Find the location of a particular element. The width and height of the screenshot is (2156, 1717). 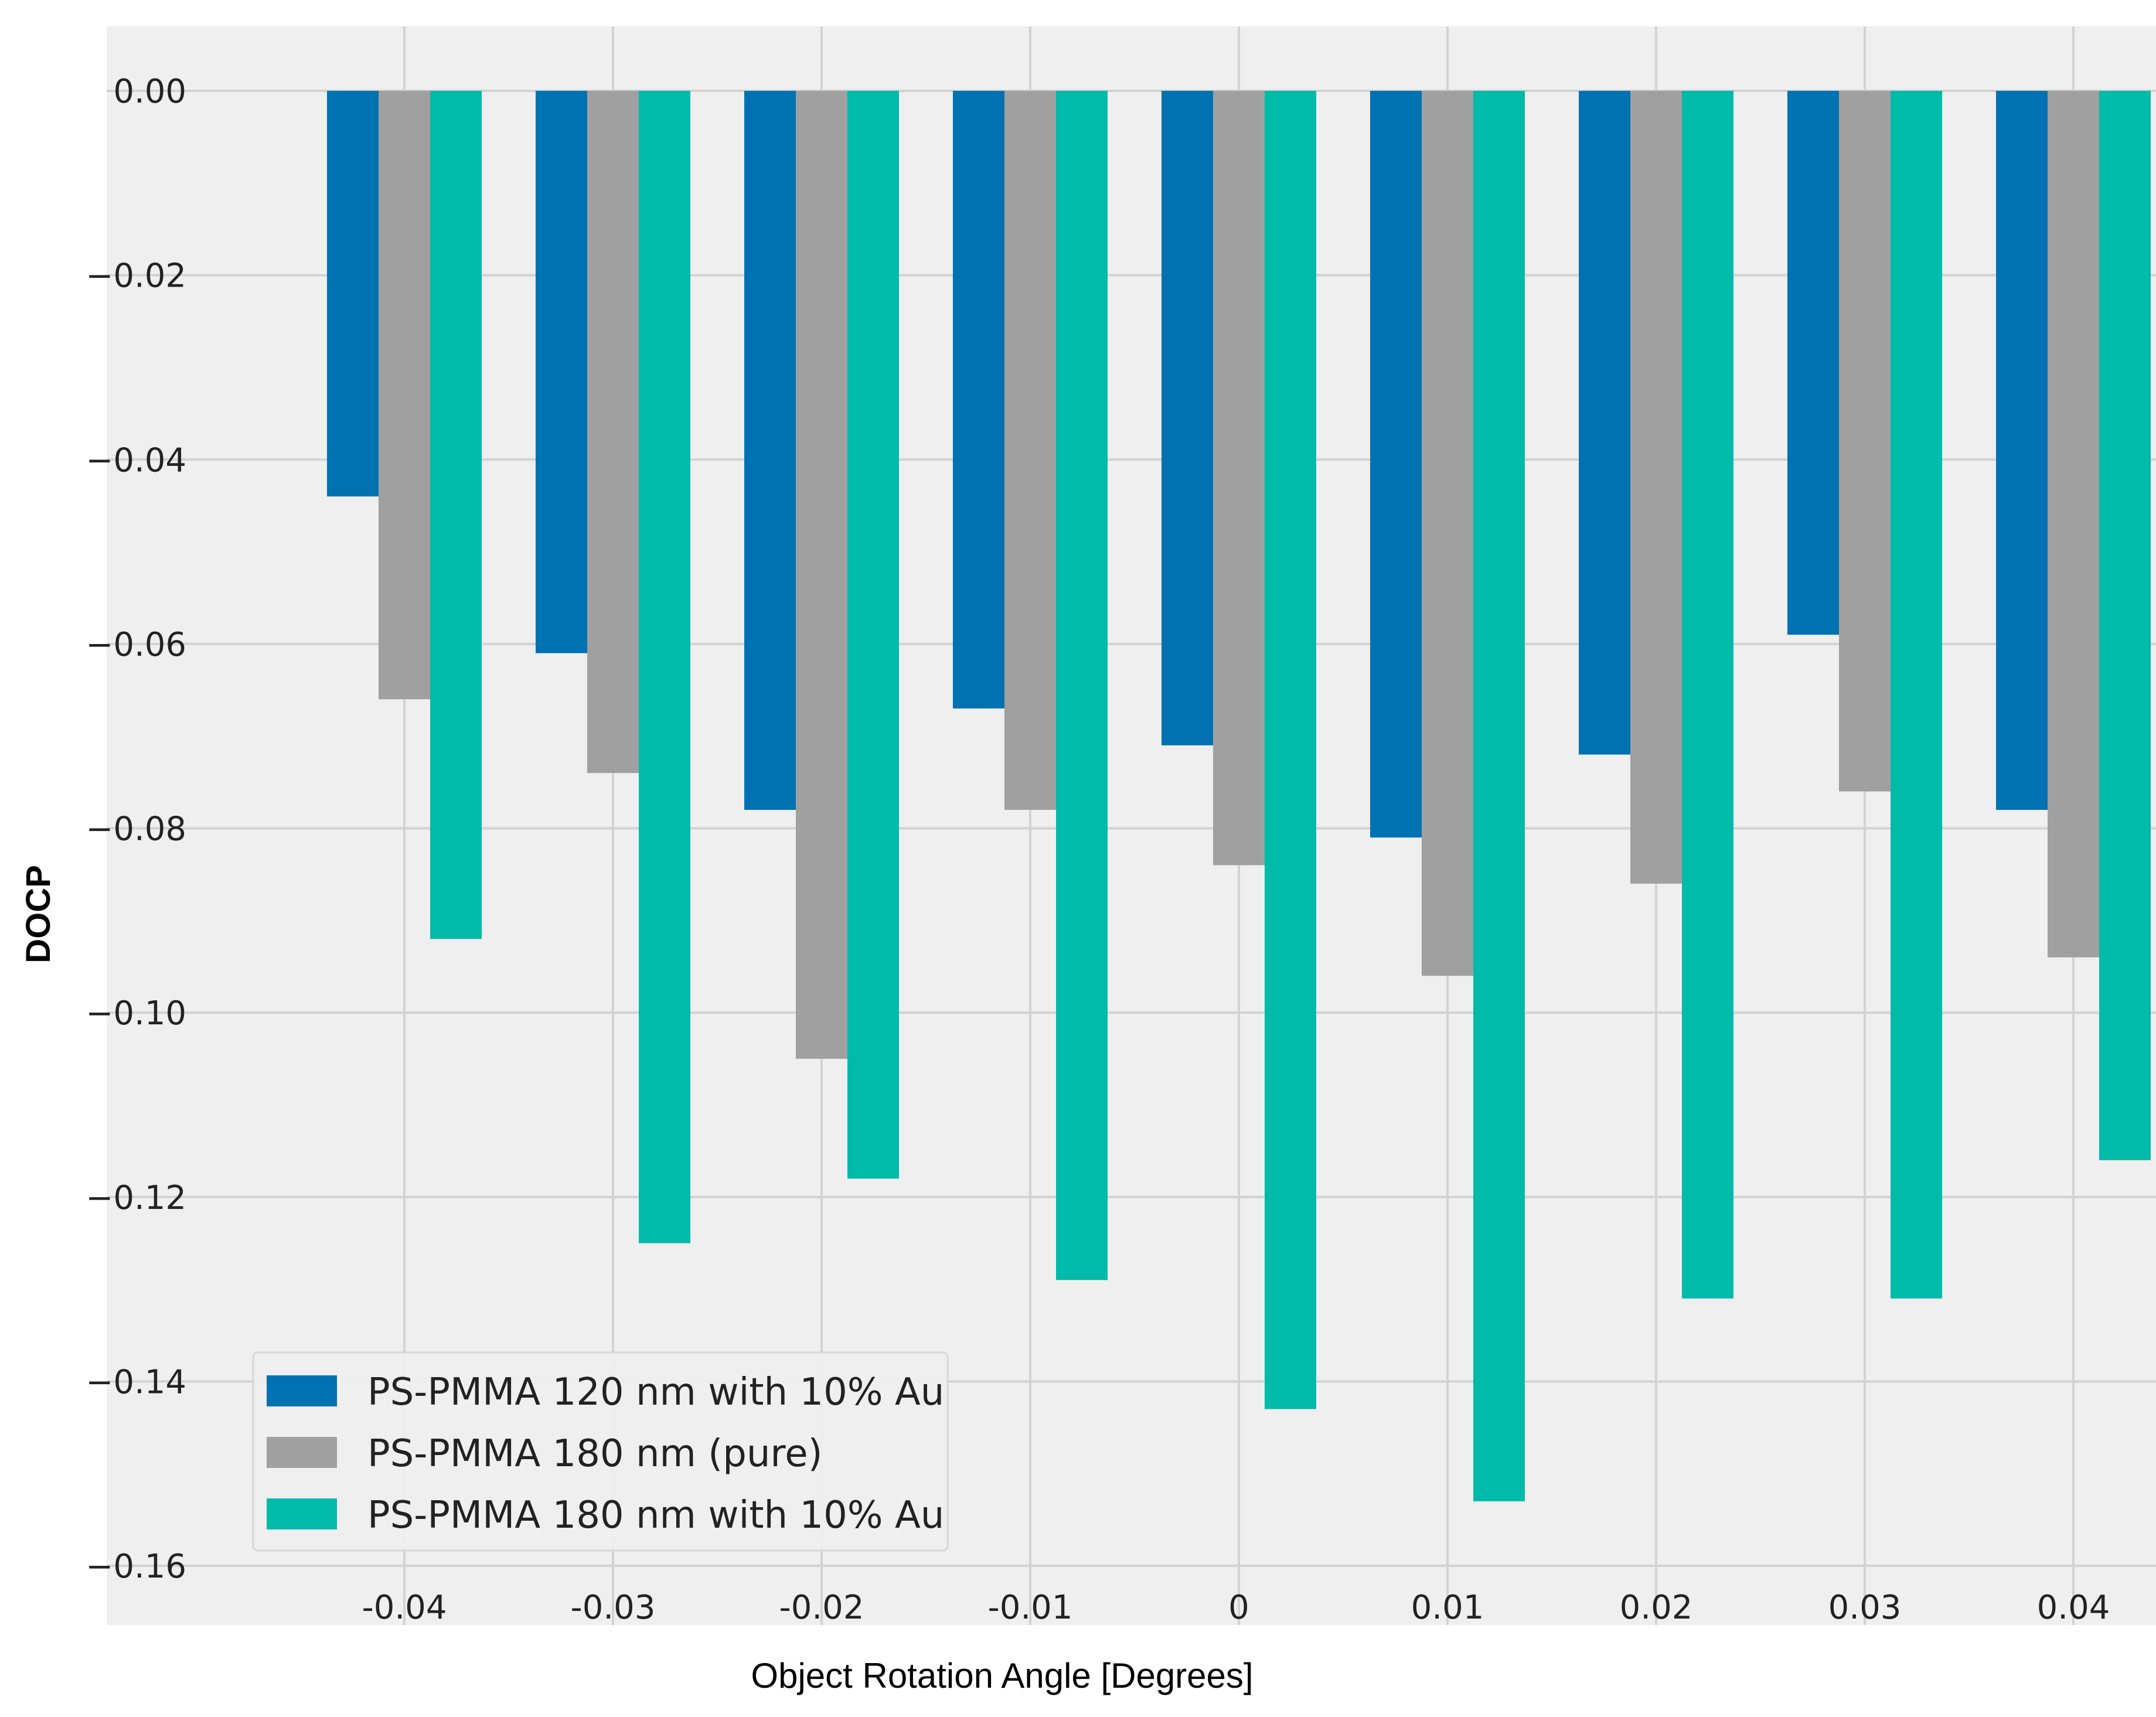

x-tick-labels: -0.04 -0.03 -0.02 -0.01 0 0.01 0.02 0.03 0.04 is located at coordinates (1236, 1608).